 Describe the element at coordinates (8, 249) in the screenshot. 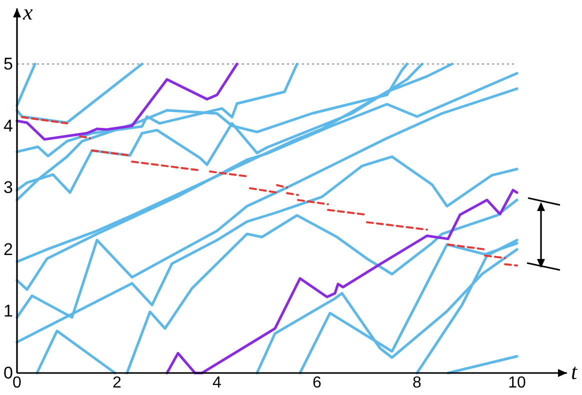

I see `y-tick-label: 2` at that location.